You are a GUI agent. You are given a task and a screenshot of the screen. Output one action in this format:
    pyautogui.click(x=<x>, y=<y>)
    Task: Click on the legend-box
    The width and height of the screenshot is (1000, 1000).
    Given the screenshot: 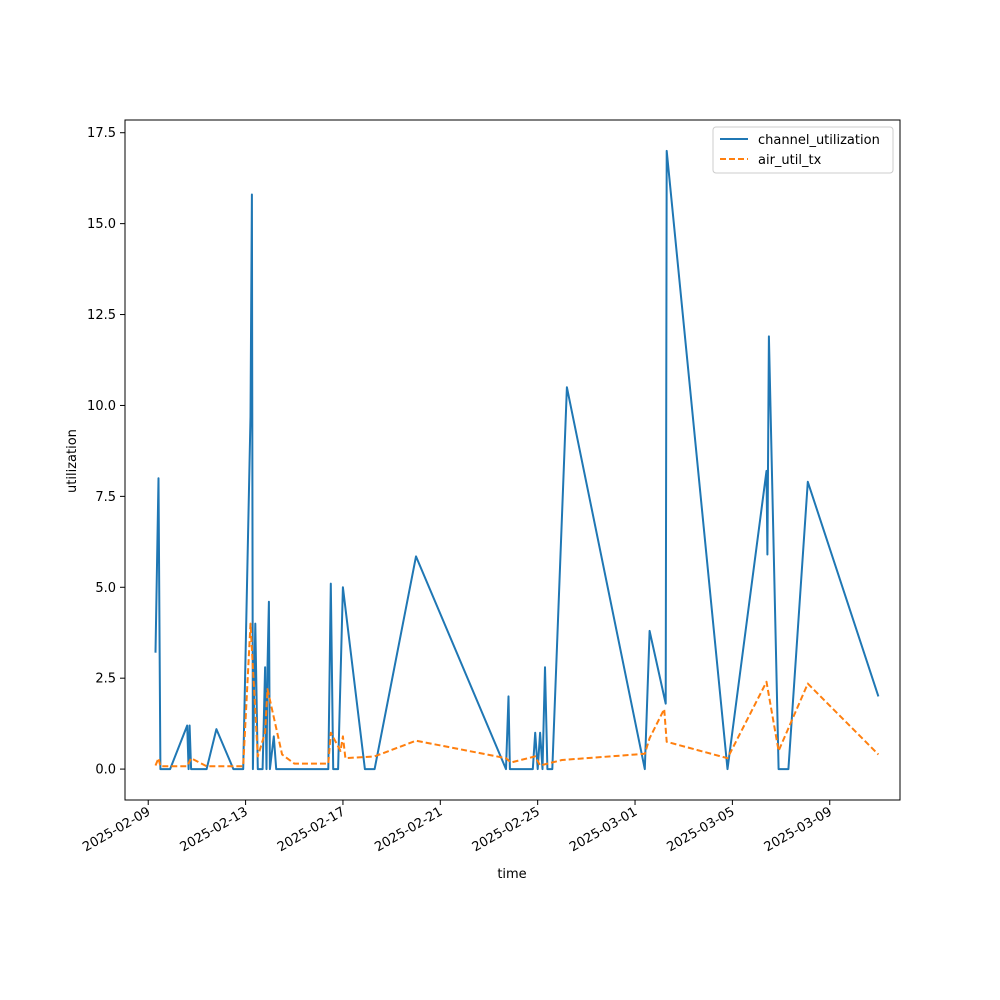 What is the action you would take?
    pyautogui.click(x=803, y=150)
    